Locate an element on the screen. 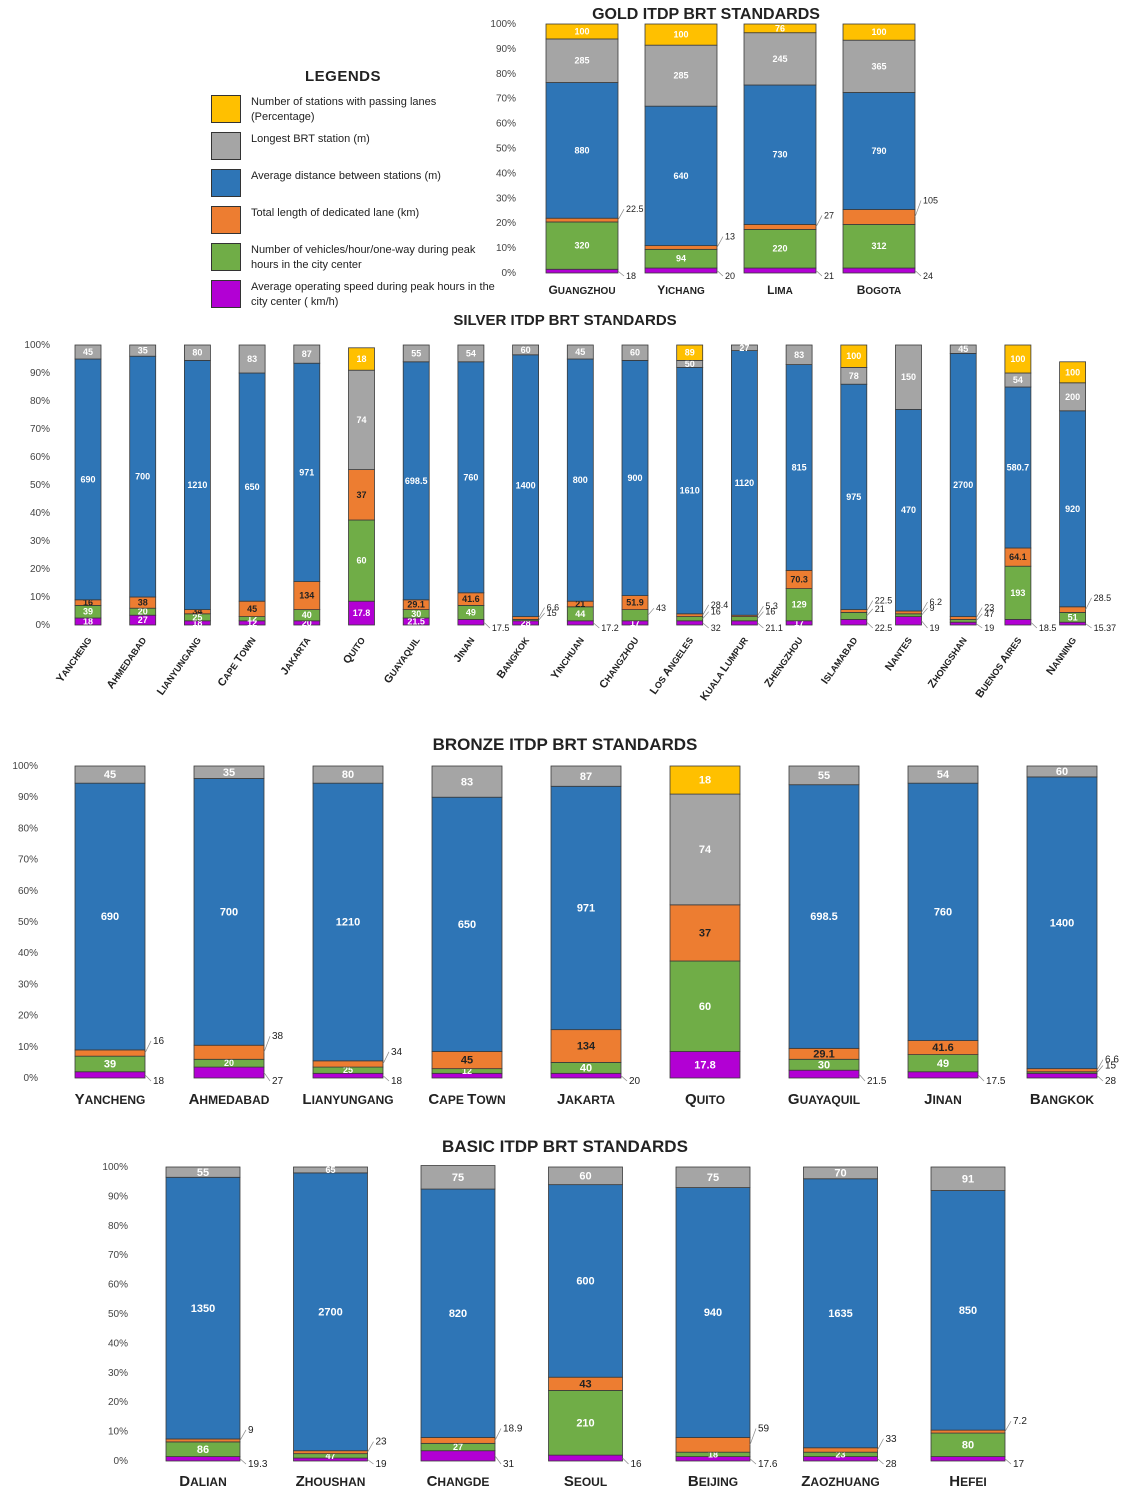  value-label-vehicles: 9 is located at coordinates (932, 608).